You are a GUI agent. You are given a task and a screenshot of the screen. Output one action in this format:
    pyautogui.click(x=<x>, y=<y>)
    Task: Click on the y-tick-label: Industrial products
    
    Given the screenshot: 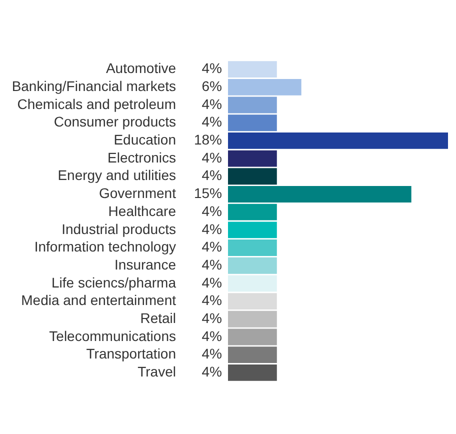 What is the action you would take?
    pyautogui.click(x=119, y=228)
    